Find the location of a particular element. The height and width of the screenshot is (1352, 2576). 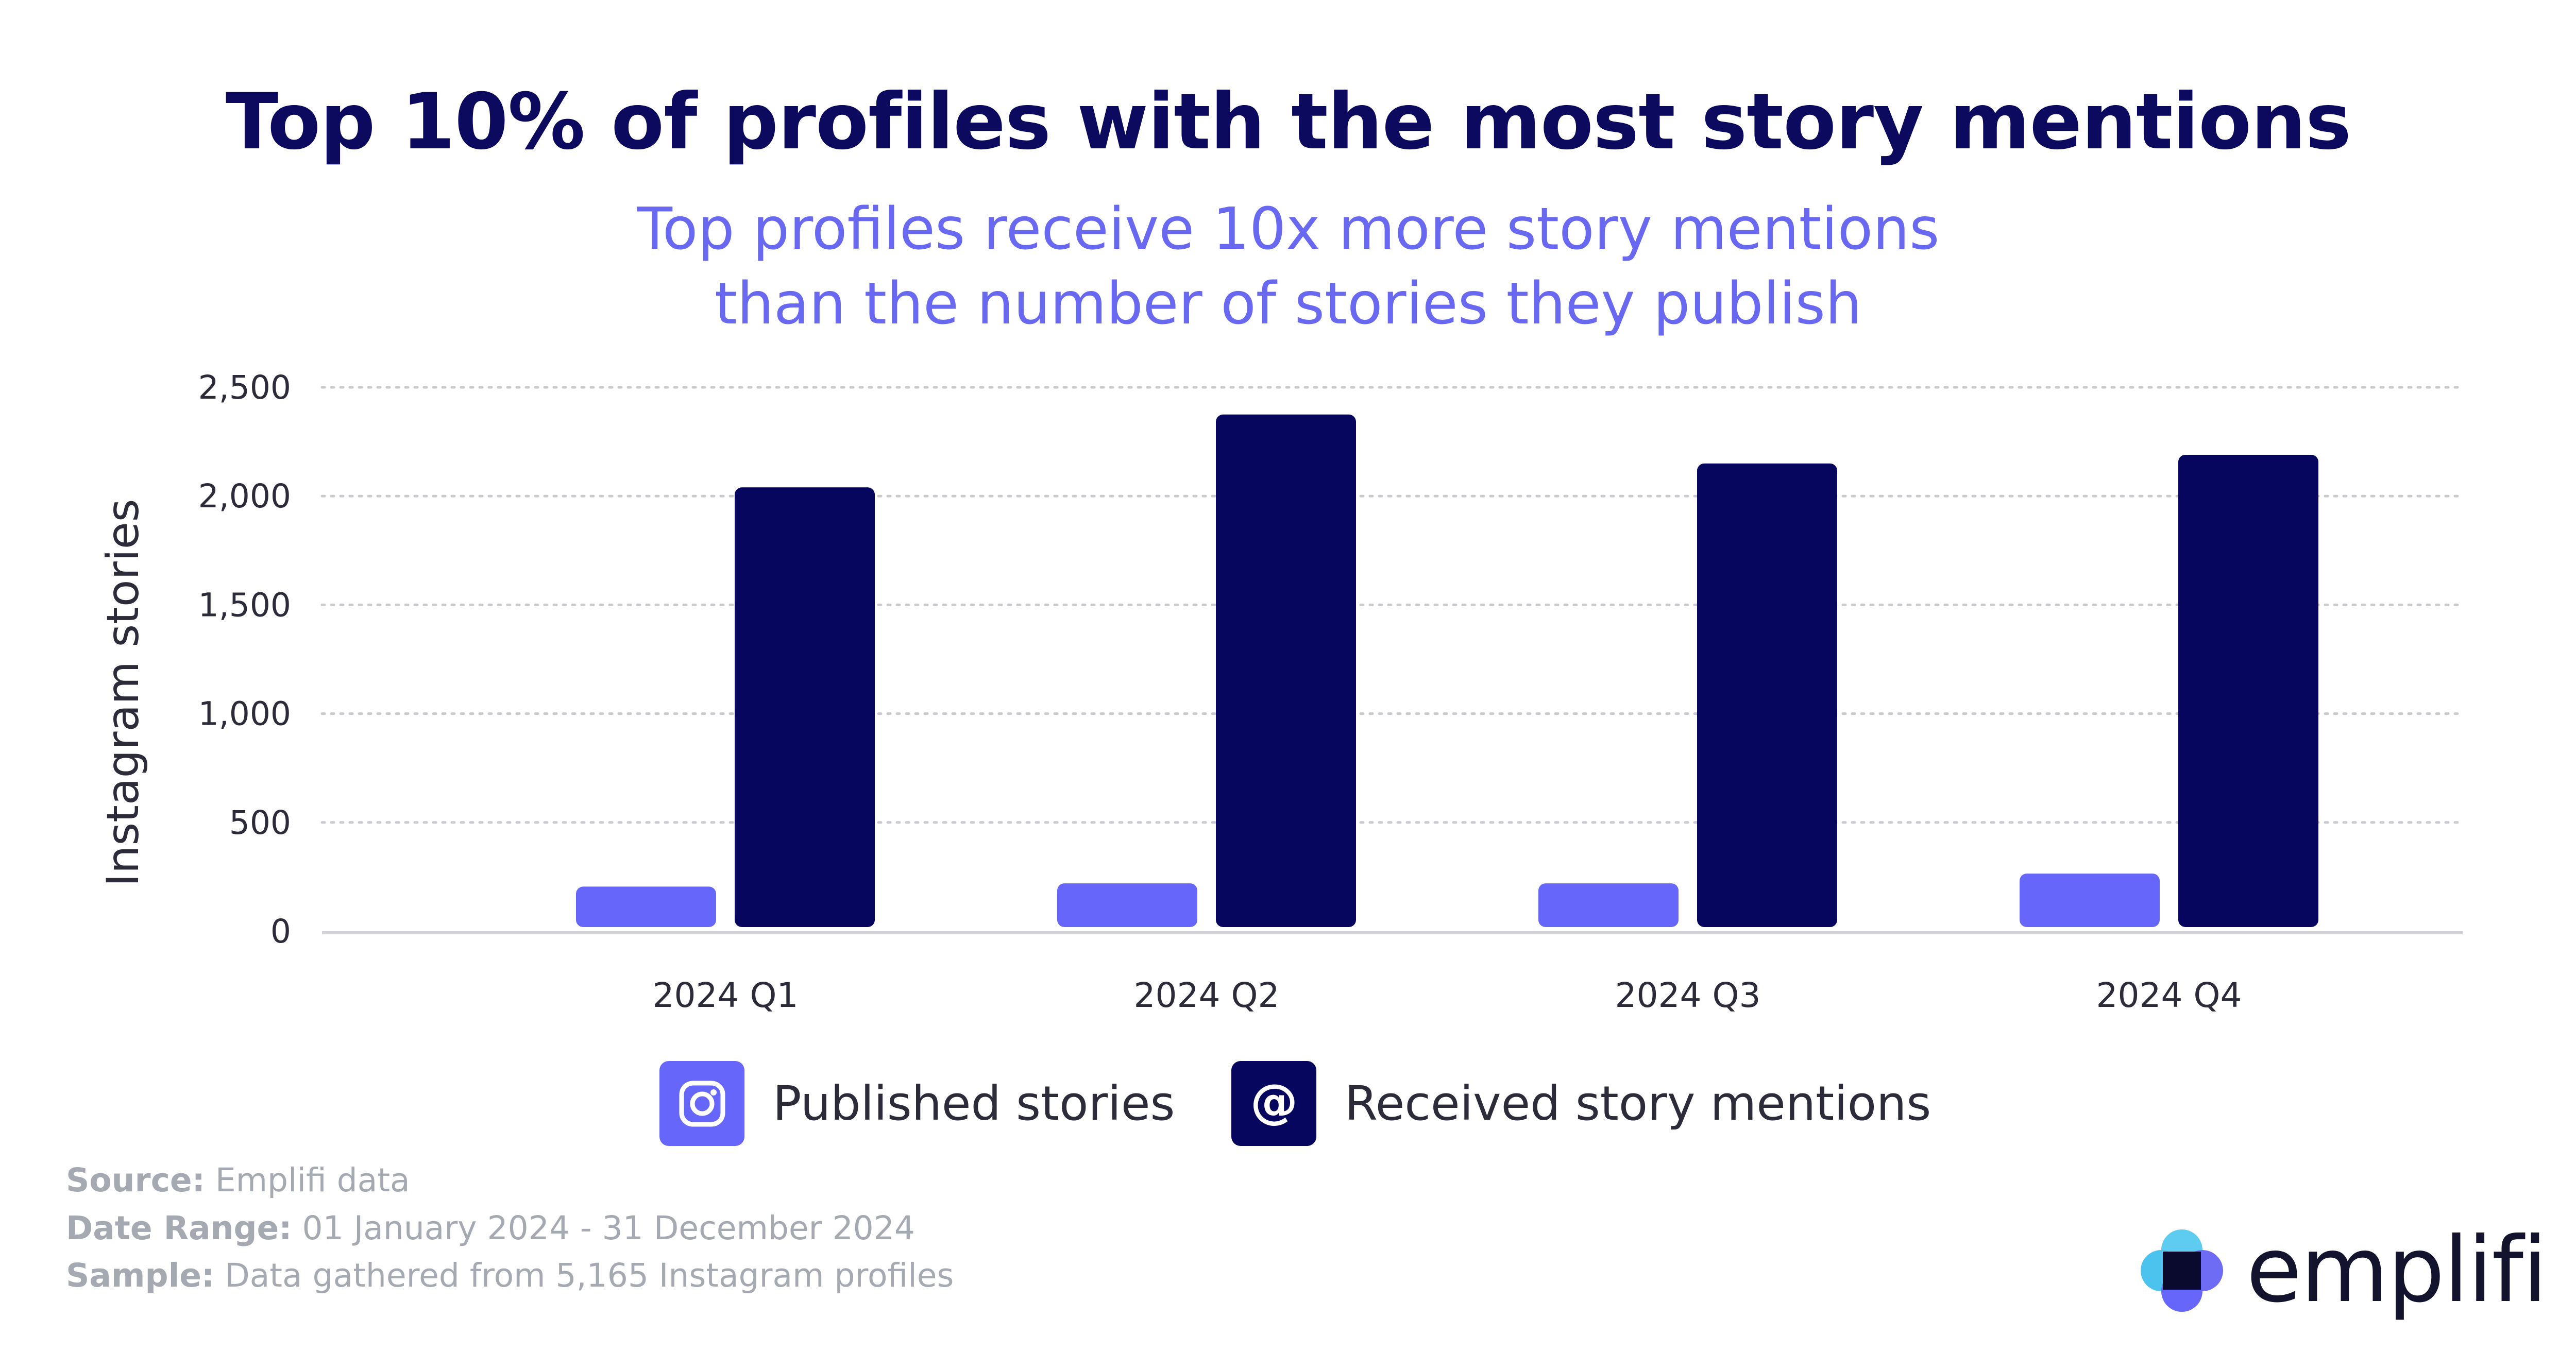

footer-range-key: Date Range: is located at coordinates (179, 1228).